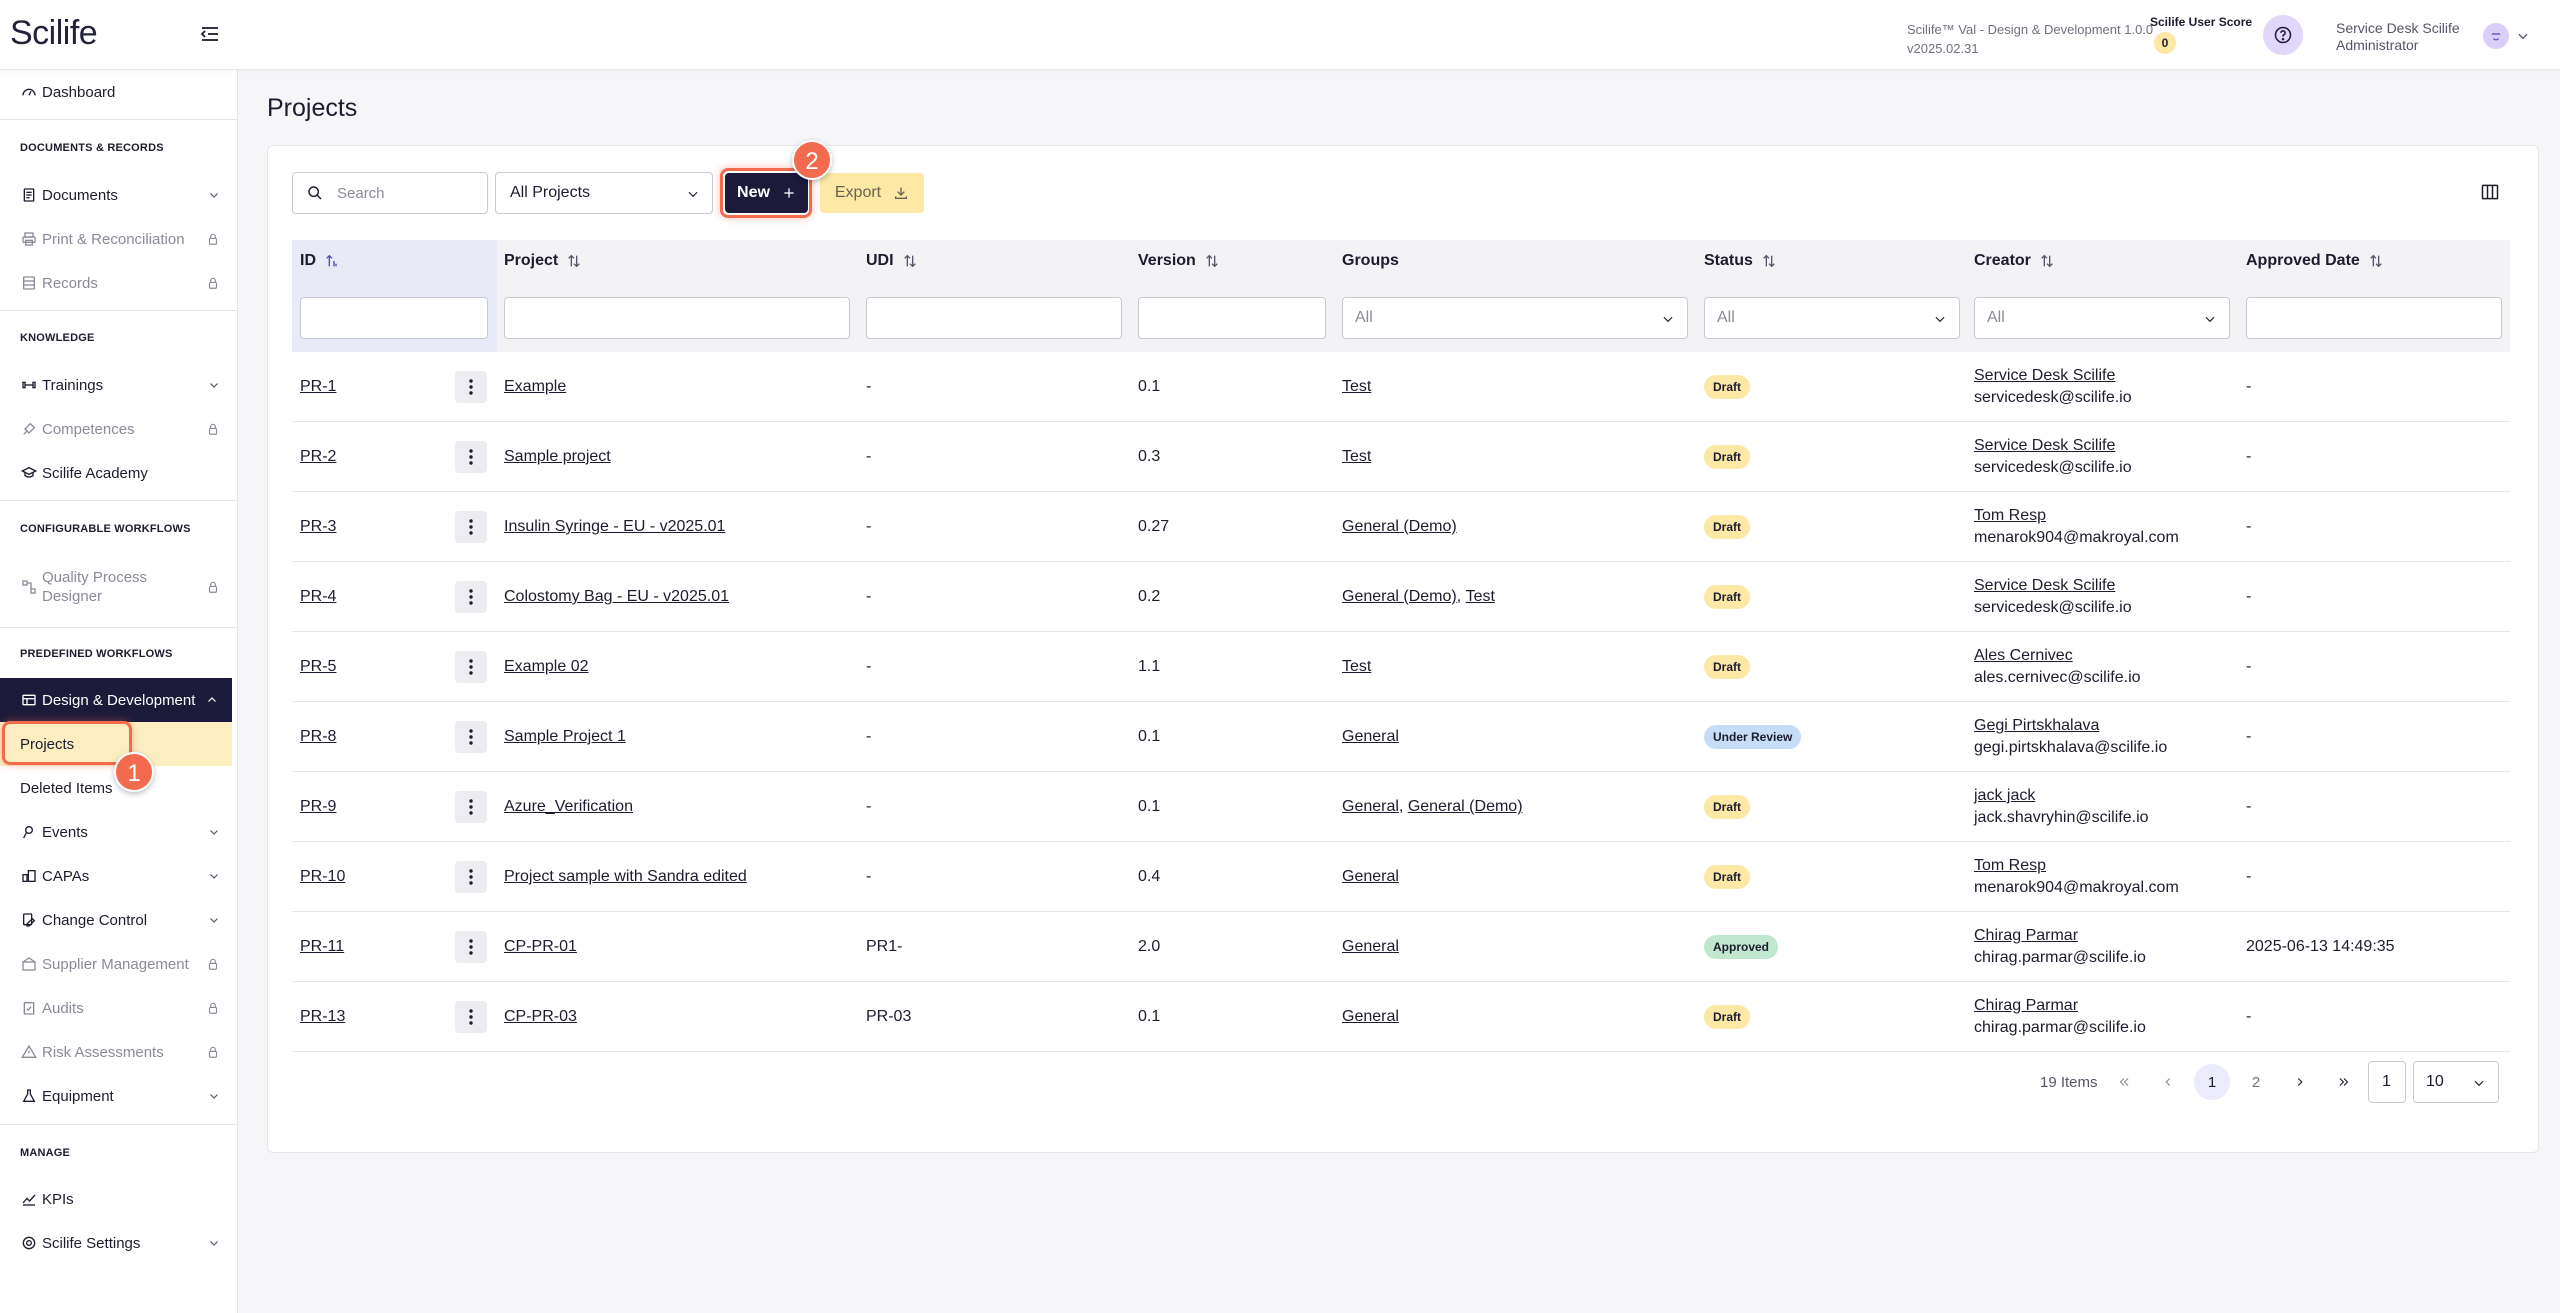  What do you see at coordinates (117, 1008) in the screenshot?
I see `sidebar-item-audits: Audits` at bounding box center [117, 1008].